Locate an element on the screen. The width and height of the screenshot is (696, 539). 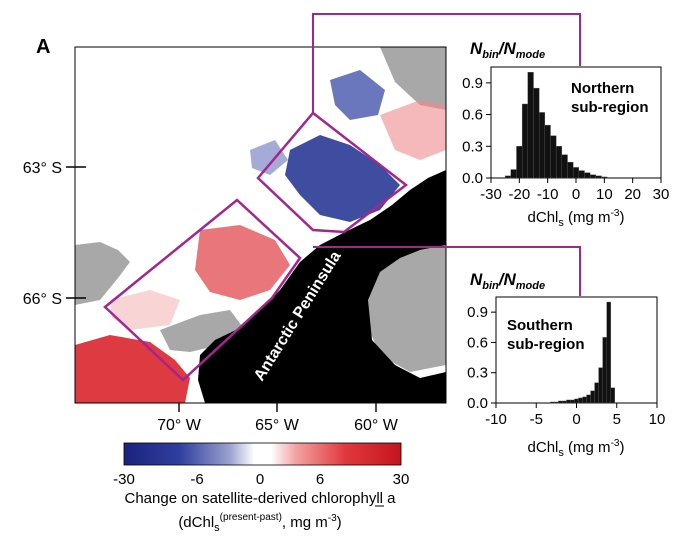
hist-south-frame is located at coordinates (576, 350).